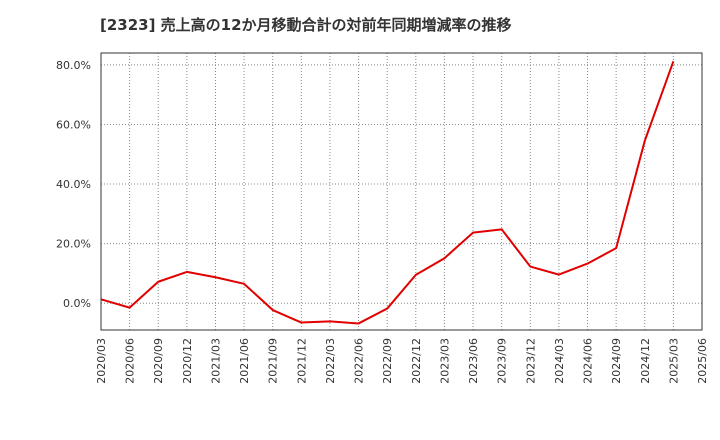 The height and width of the screenshot is (440, 720). I want to click on x-tick-label: 2020/06, so click(130, 361).